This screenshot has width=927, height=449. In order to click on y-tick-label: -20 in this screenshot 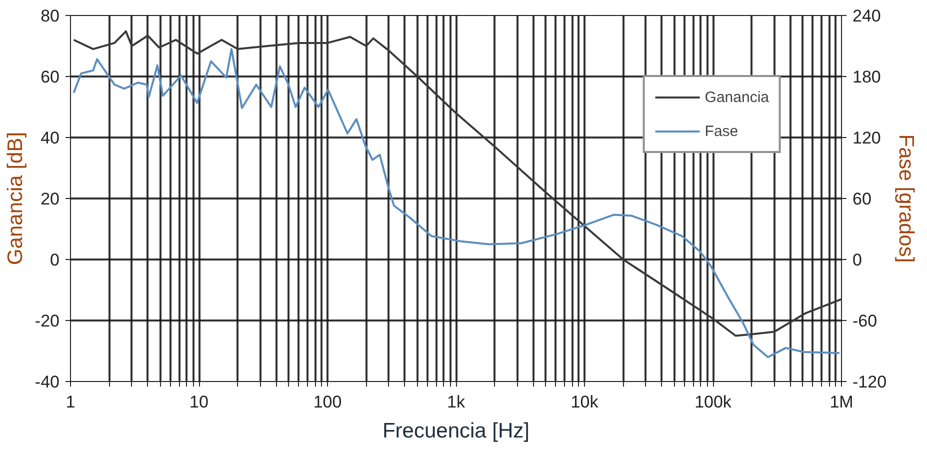, I will do `click(47, 321)`.